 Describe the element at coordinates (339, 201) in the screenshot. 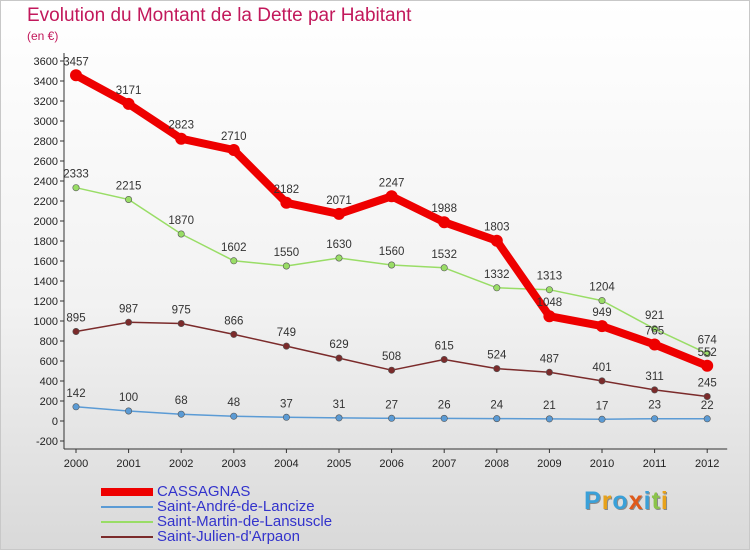

I see `data-label: 2071` at that location.